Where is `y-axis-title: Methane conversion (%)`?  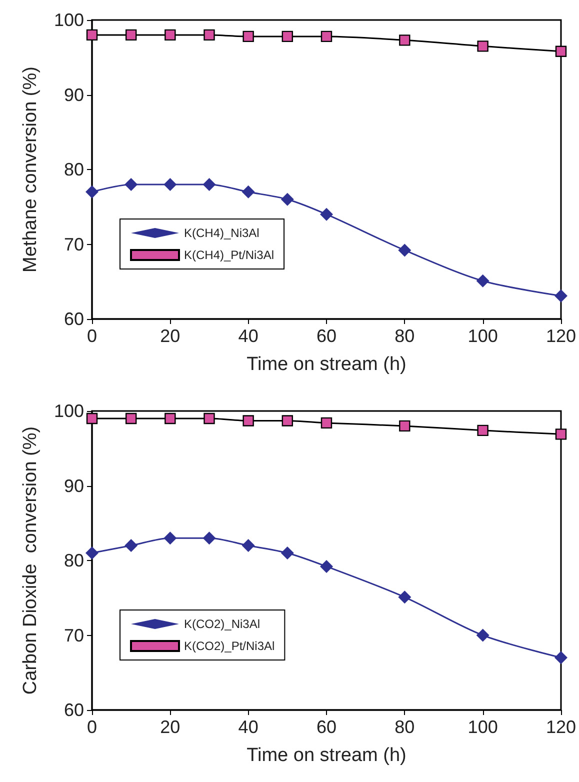
y-axis-title: Methane conversion (%) is located at coordinates (30, 169).